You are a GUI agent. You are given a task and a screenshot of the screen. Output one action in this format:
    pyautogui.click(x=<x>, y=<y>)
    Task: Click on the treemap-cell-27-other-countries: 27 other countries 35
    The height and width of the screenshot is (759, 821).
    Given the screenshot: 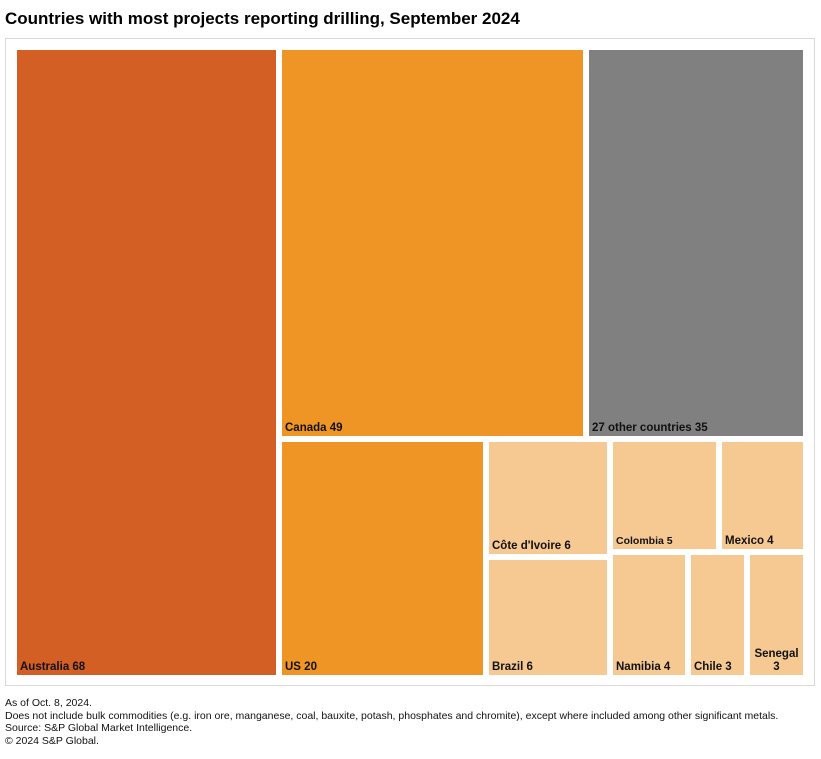 What is the action you would take?
    pyautogui.click(x=696, y=243)
    